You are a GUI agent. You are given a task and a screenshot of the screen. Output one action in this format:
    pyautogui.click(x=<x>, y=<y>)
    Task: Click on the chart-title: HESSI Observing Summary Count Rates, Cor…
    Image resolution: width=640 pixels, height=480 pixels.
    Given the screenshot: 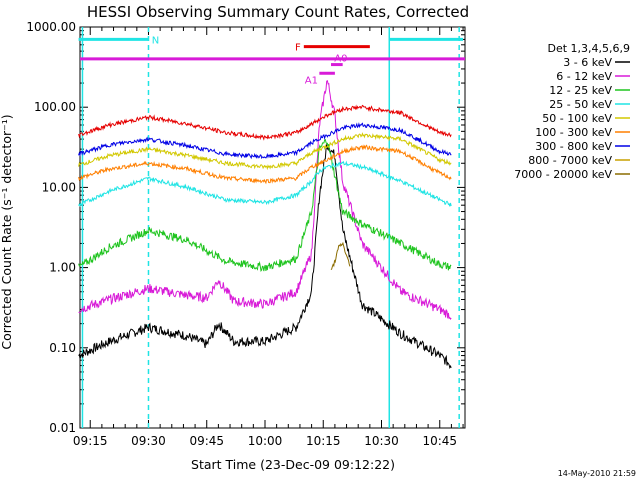 What is the action you would take?
    pyautogui.click(x=278, y=12)
    